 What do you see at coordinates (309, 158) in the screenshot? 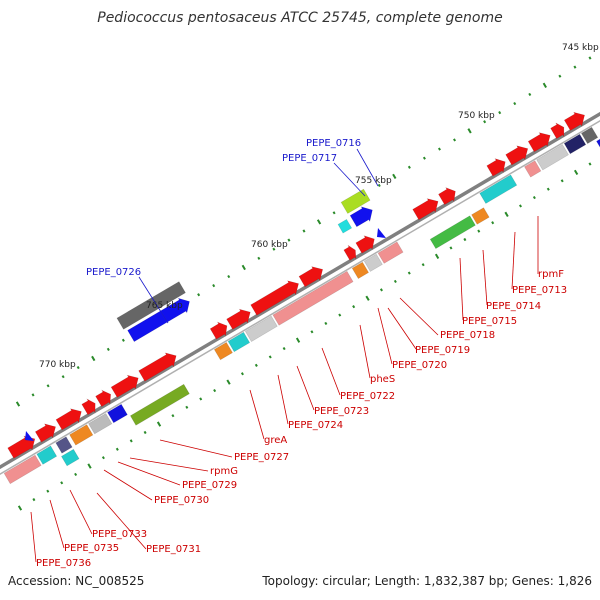
I see `trna-label: PEPE_0717` at bounding box center [309, 158].